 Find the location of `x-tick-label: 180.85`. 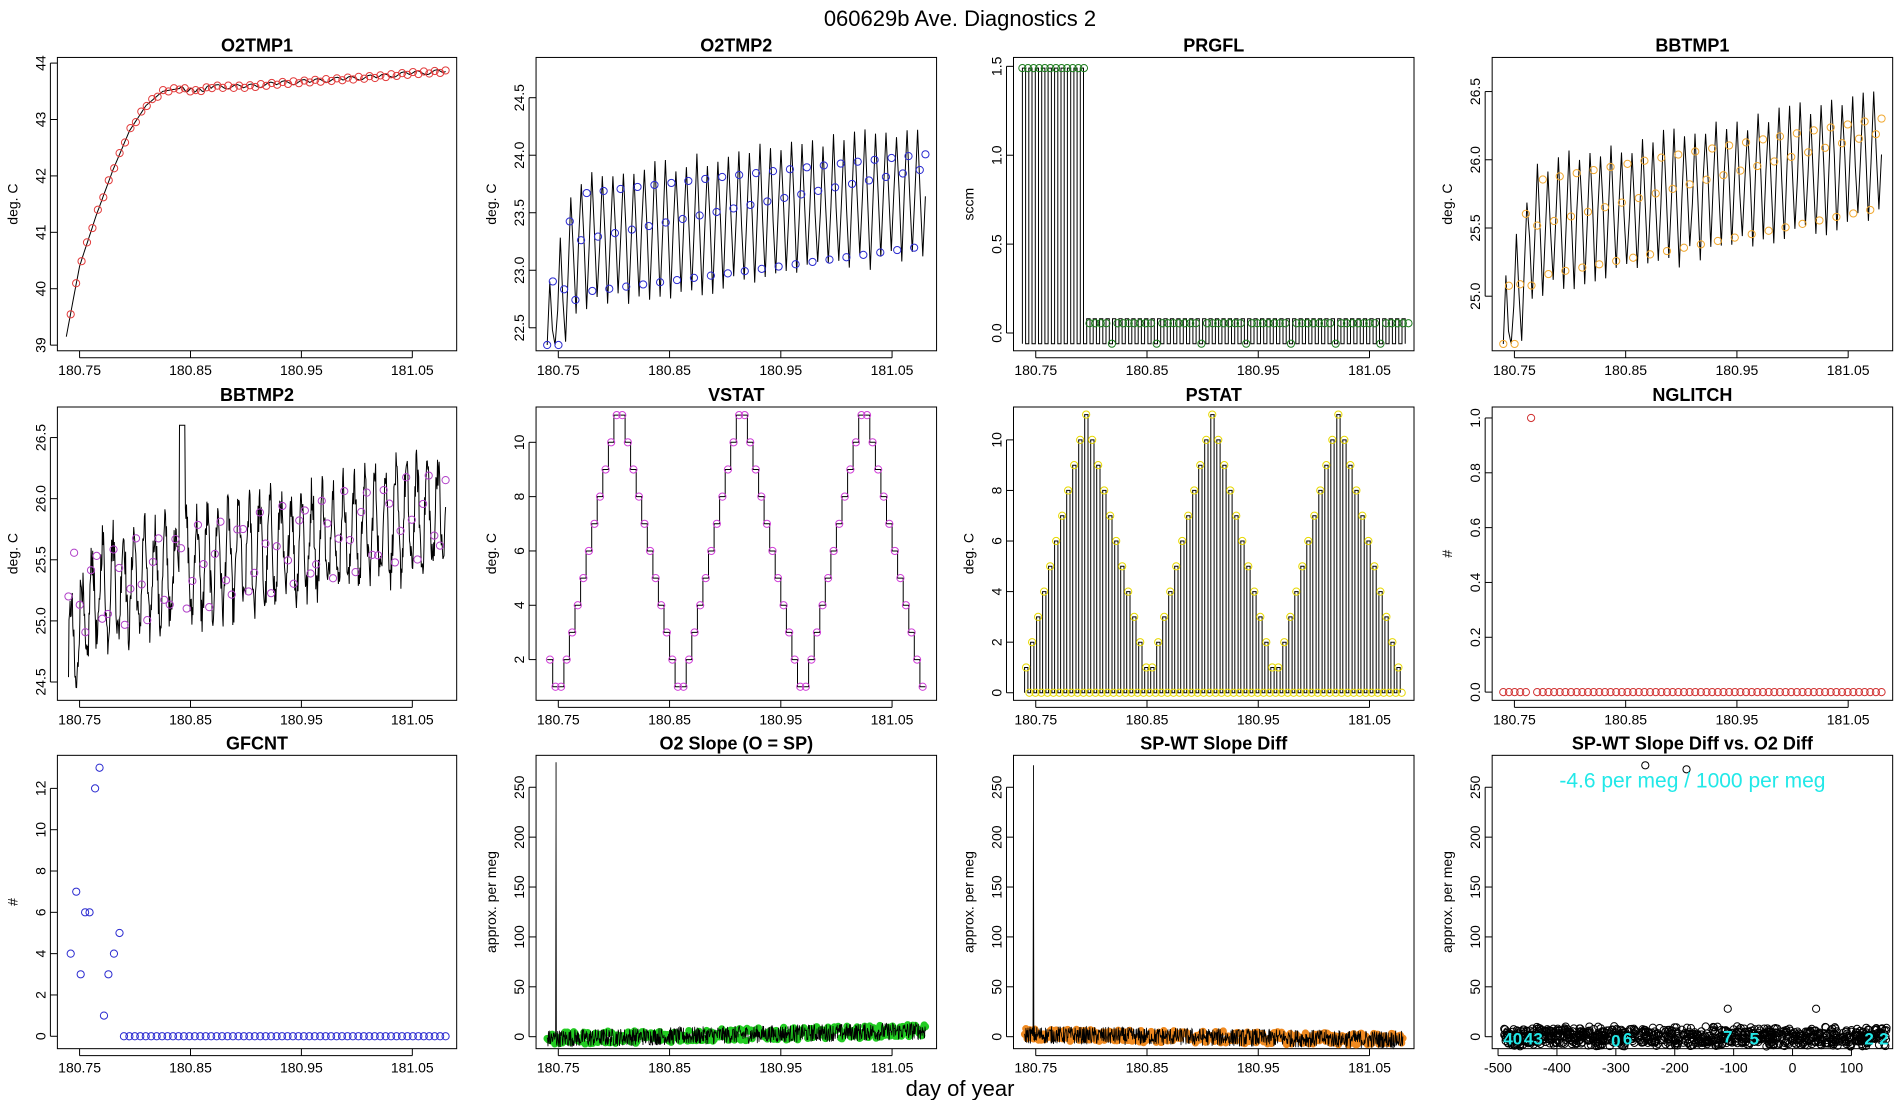

x-tick-label: 180.85 is located at coordinates (669, 719).